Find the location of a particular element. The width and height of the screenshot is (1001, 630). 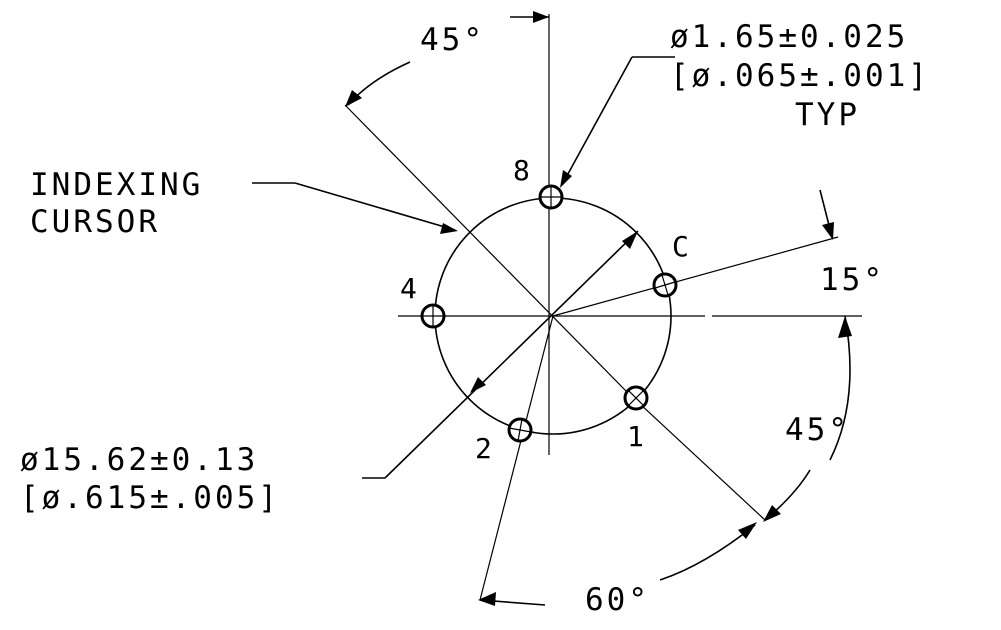

hole-label-1: 1 is located at coordinates (635, 436).